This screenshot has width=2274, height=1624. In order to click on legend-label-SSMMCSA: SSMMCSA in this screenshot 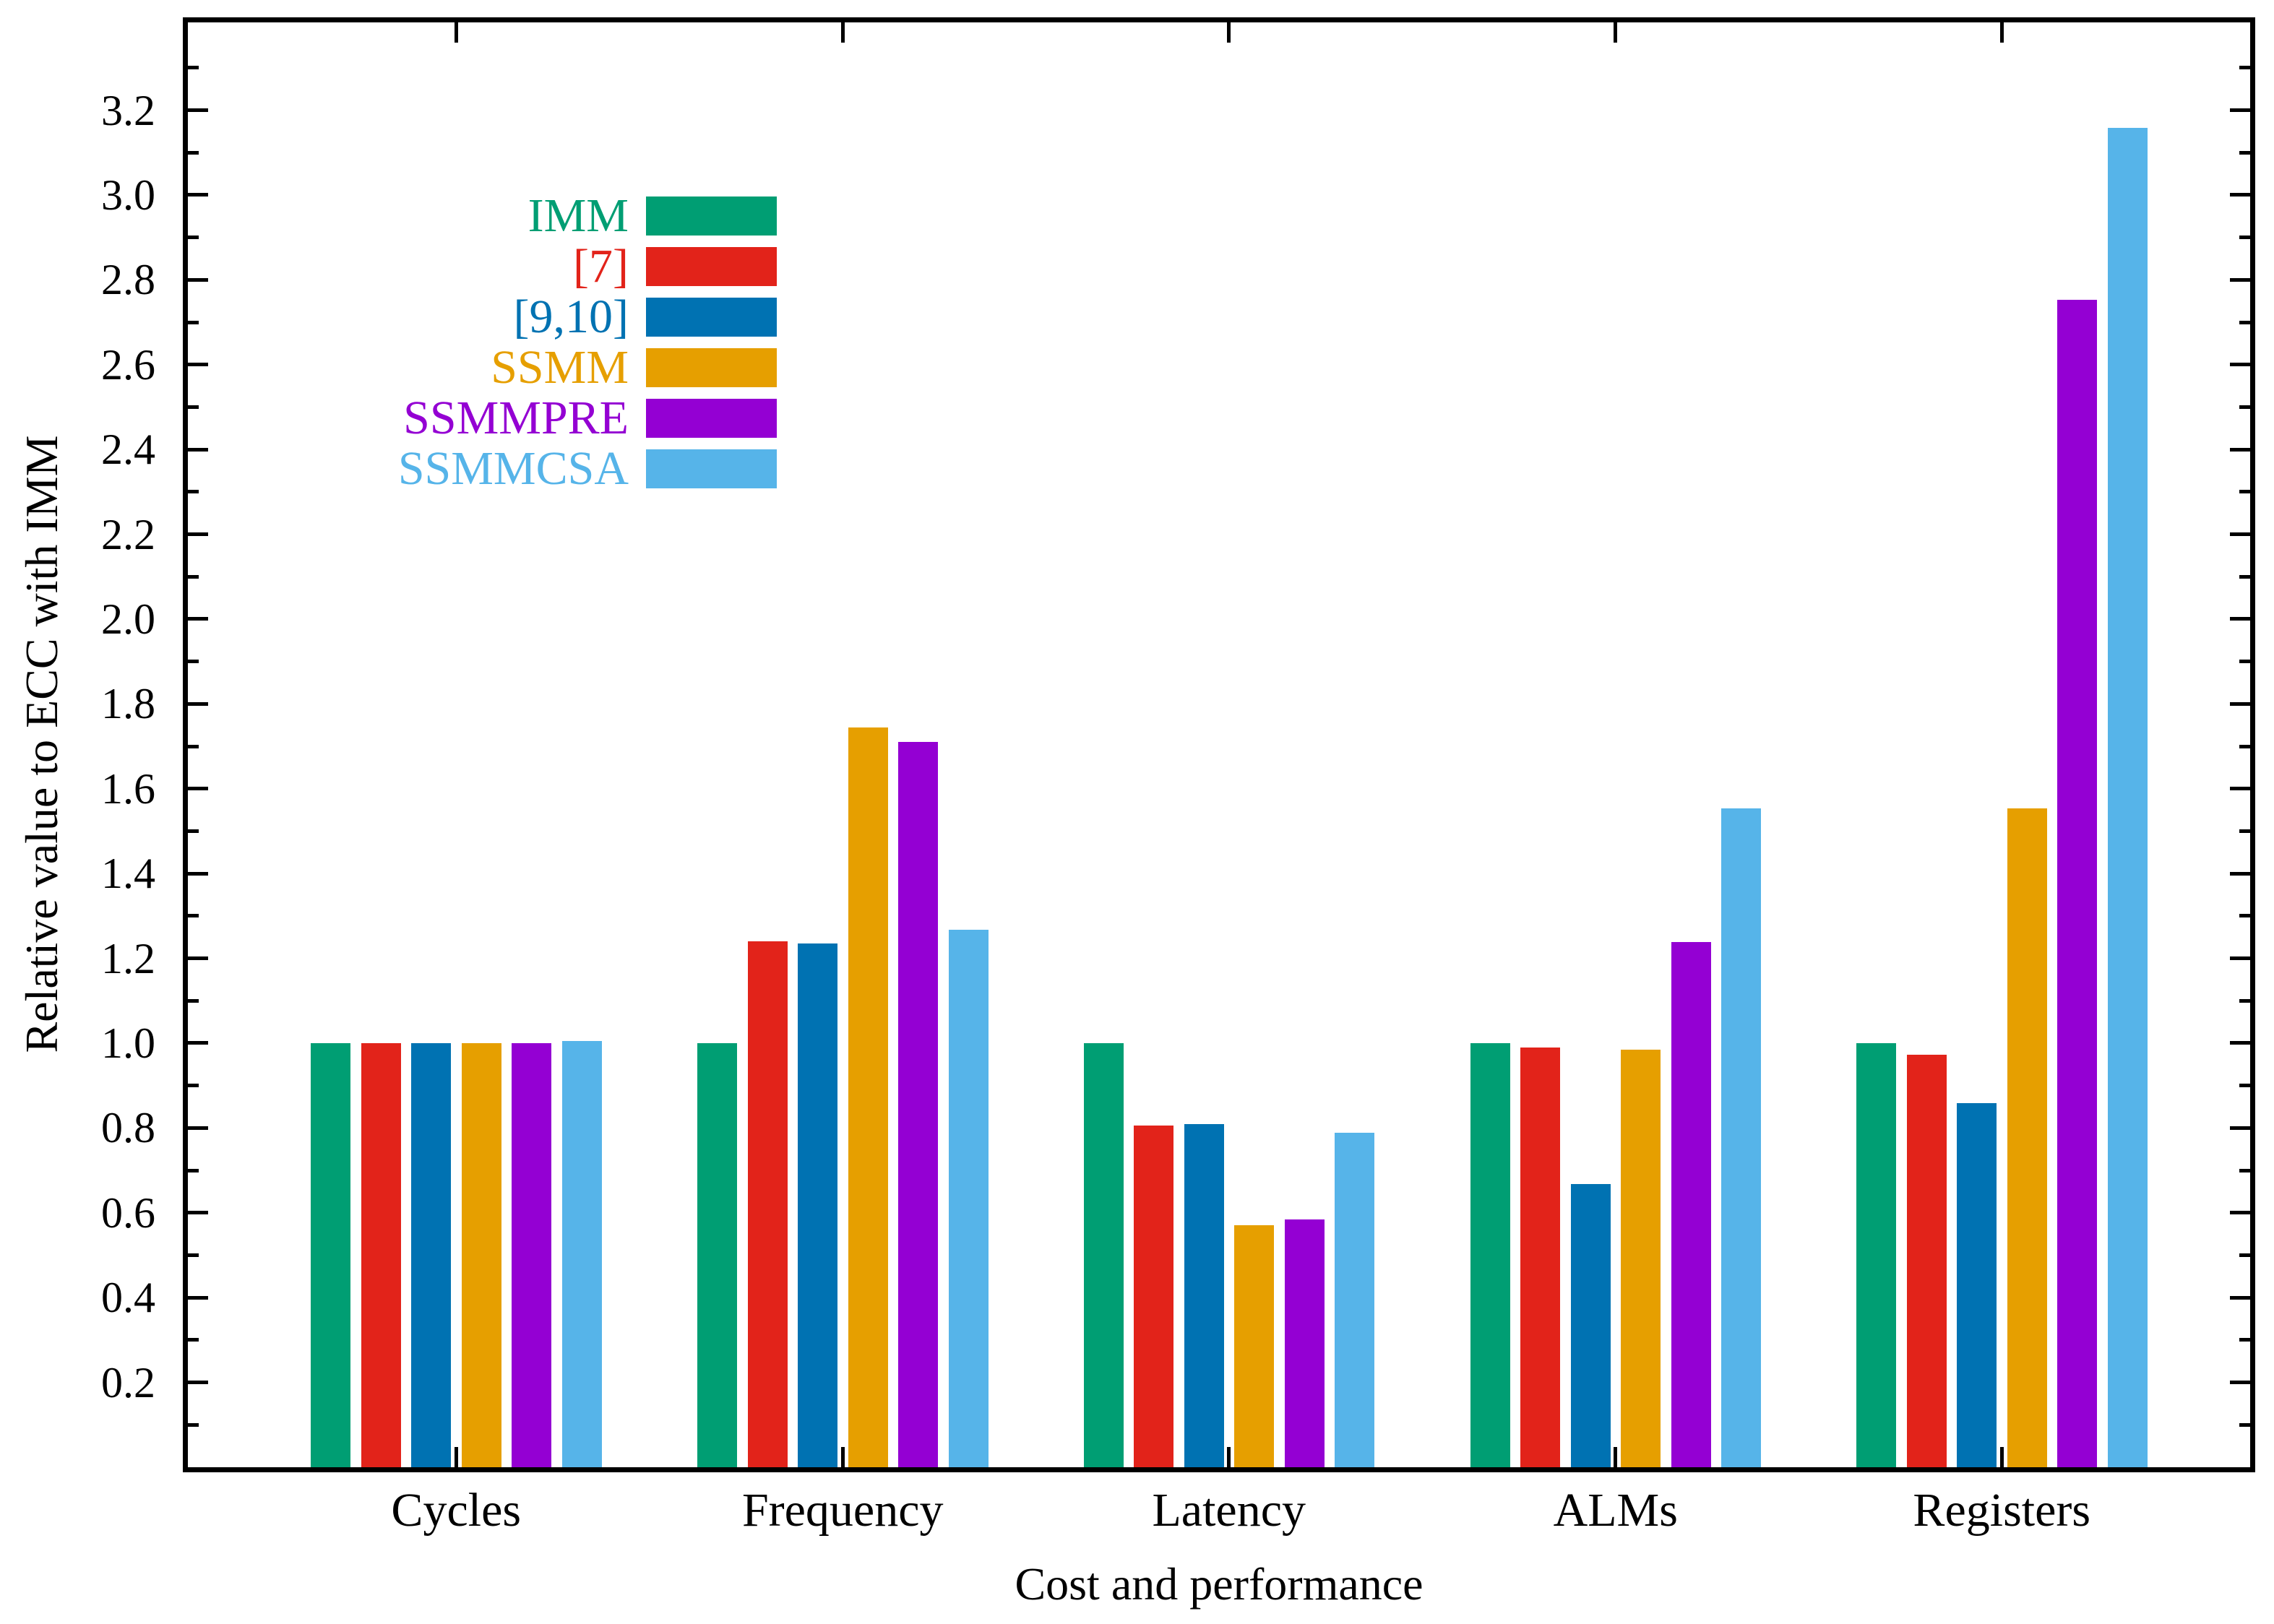, I will do `click(513, 469)`.